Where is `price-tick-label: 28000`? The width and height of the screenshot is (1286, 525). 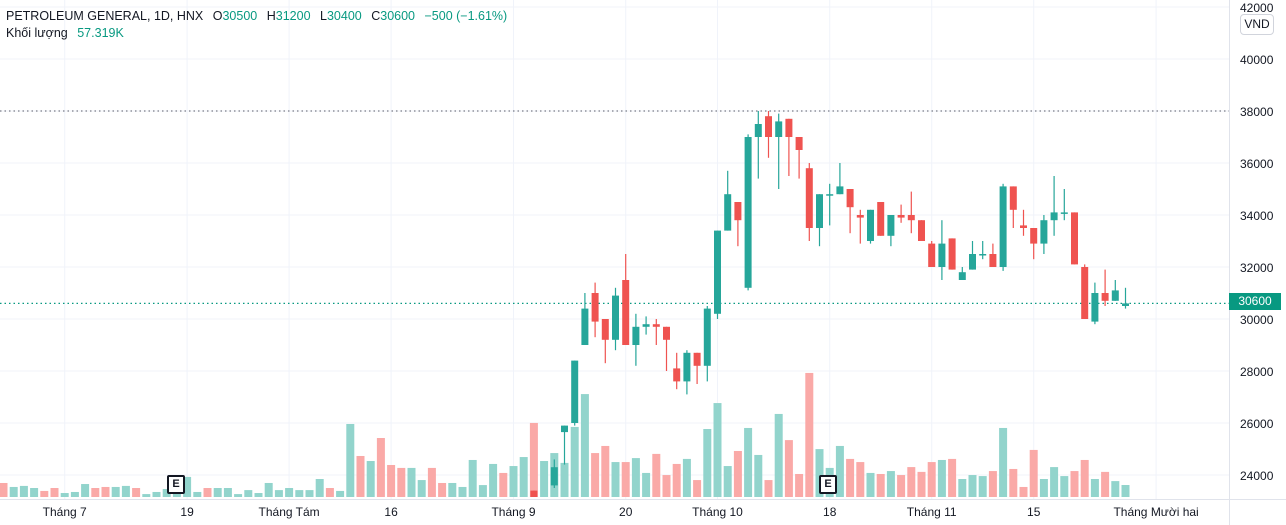
price-tick-label: 28000 is located at coordinates (1257, 372).